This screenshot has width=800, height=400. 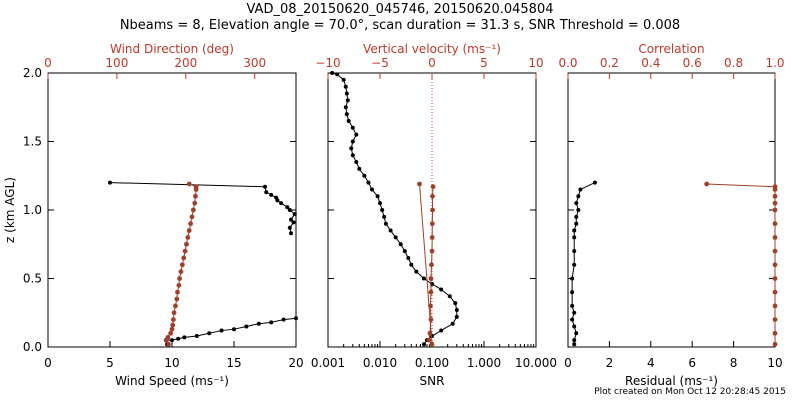 I want to click on panel1-xlabel: Wind Speed (ms⁻¹), so click(x=172, y=381).